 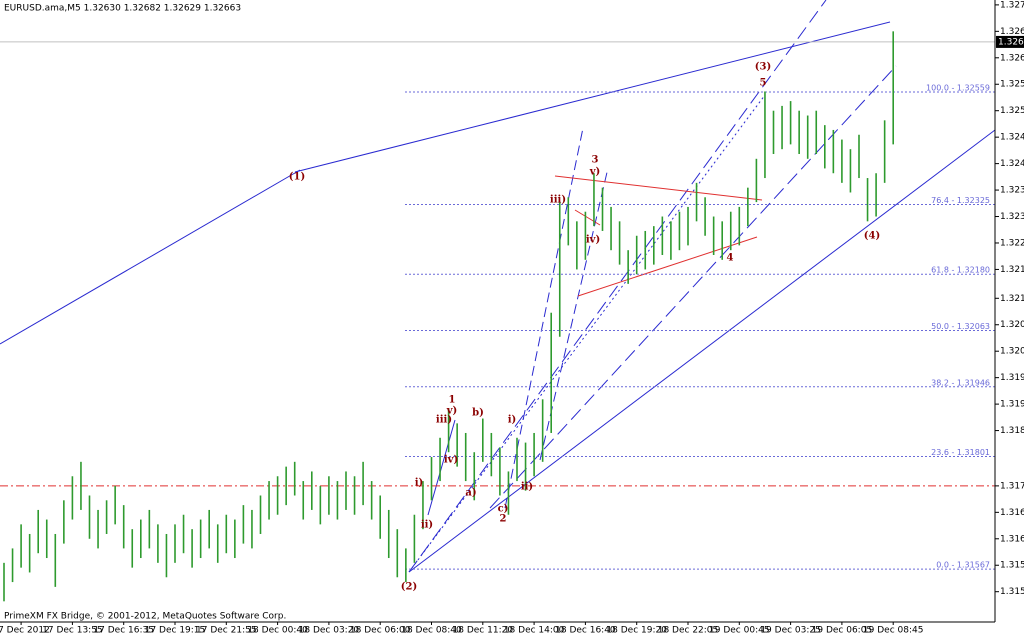 What do you see at coordinates (470, 493) in the screenshot?
I see `wave-label: a)` at bounding box center [470, 493].